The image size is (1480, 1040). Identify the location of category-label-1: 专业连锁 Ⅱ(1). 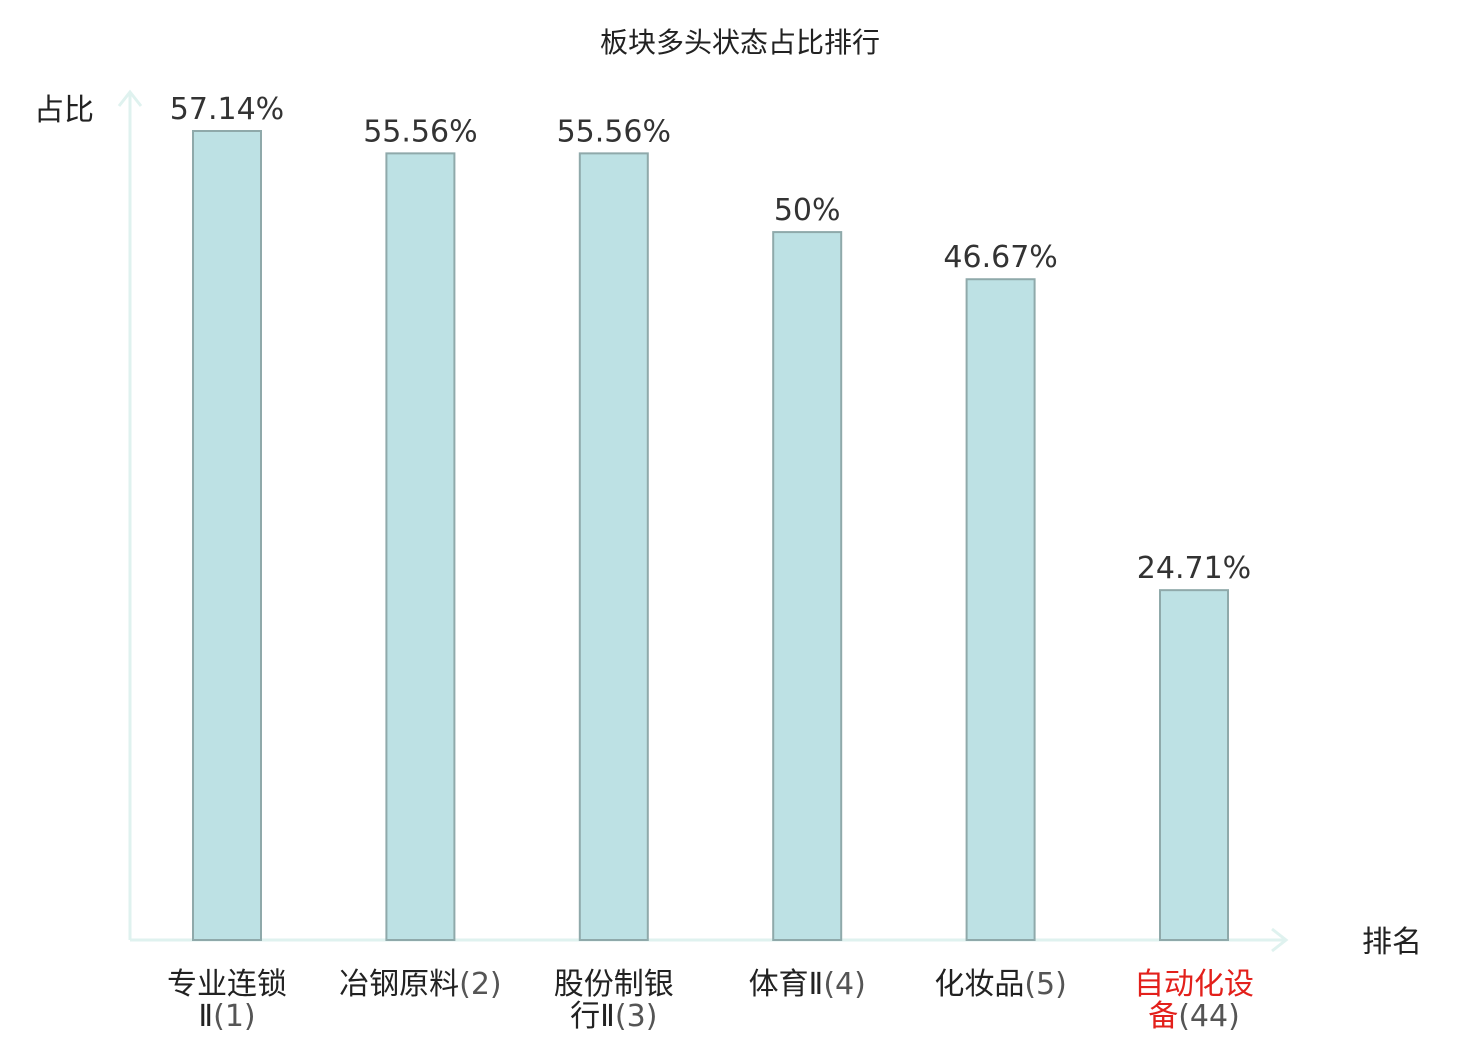
(227, 1000).